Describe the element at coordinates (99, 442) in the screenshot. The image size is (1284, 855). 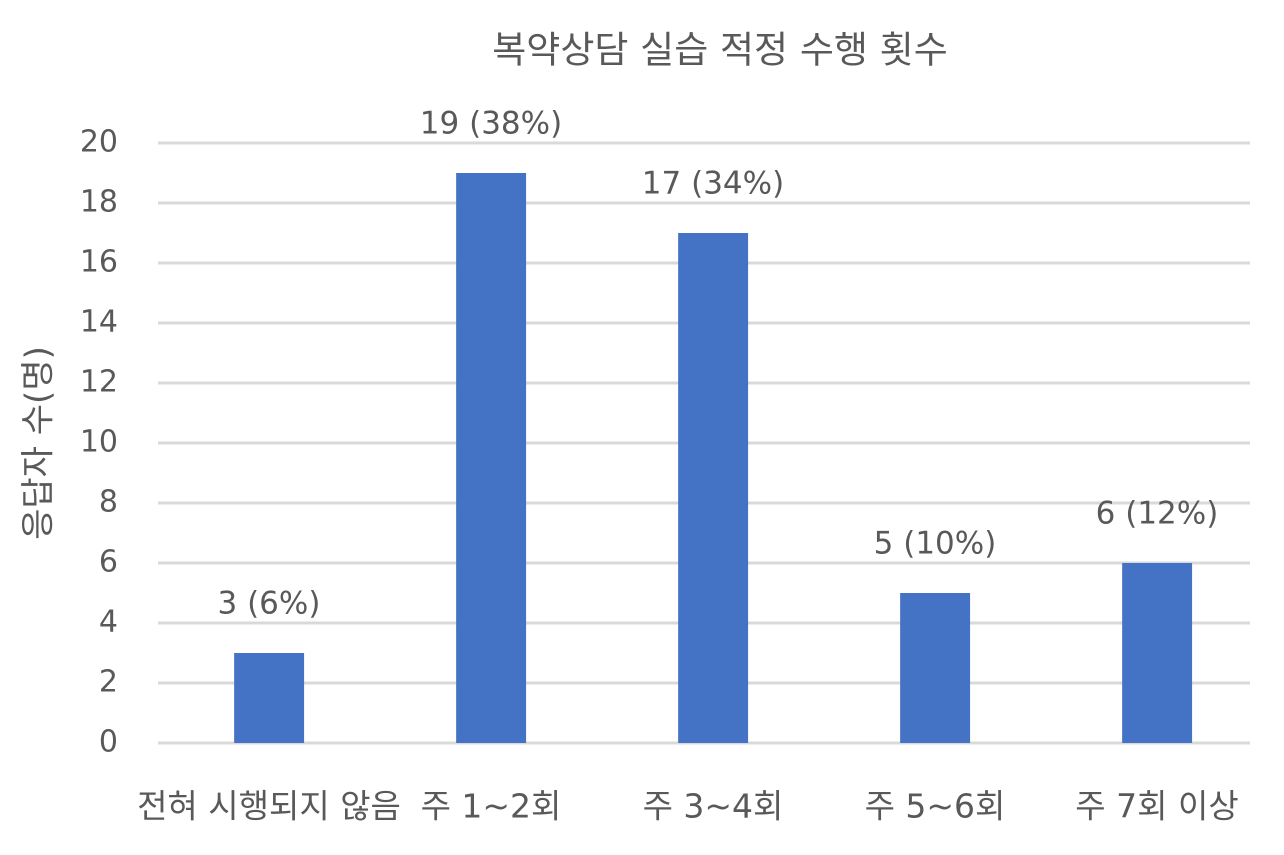
I see `y-tick-label: 10` at that location.